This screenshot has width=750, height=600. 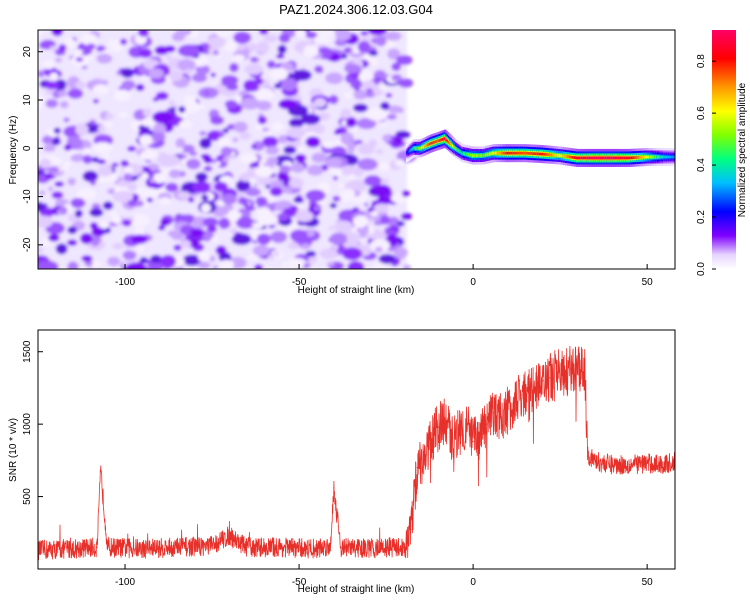 I want to click on x-tick-label: -100, so click(x=125, y=582).